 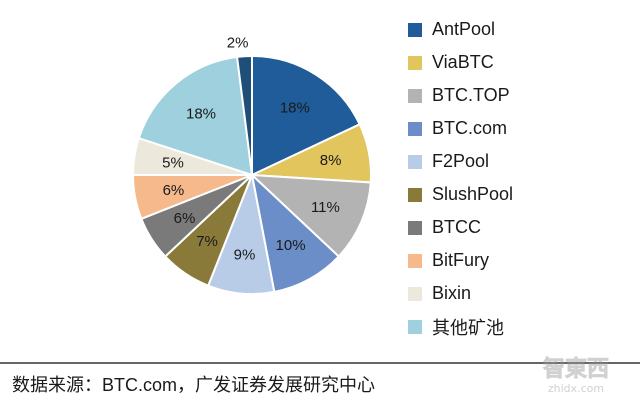 What do you see at coordinates (173, 162) in the screenshot?
I see `slice-label: 5%` at bounding box center [173, 162].